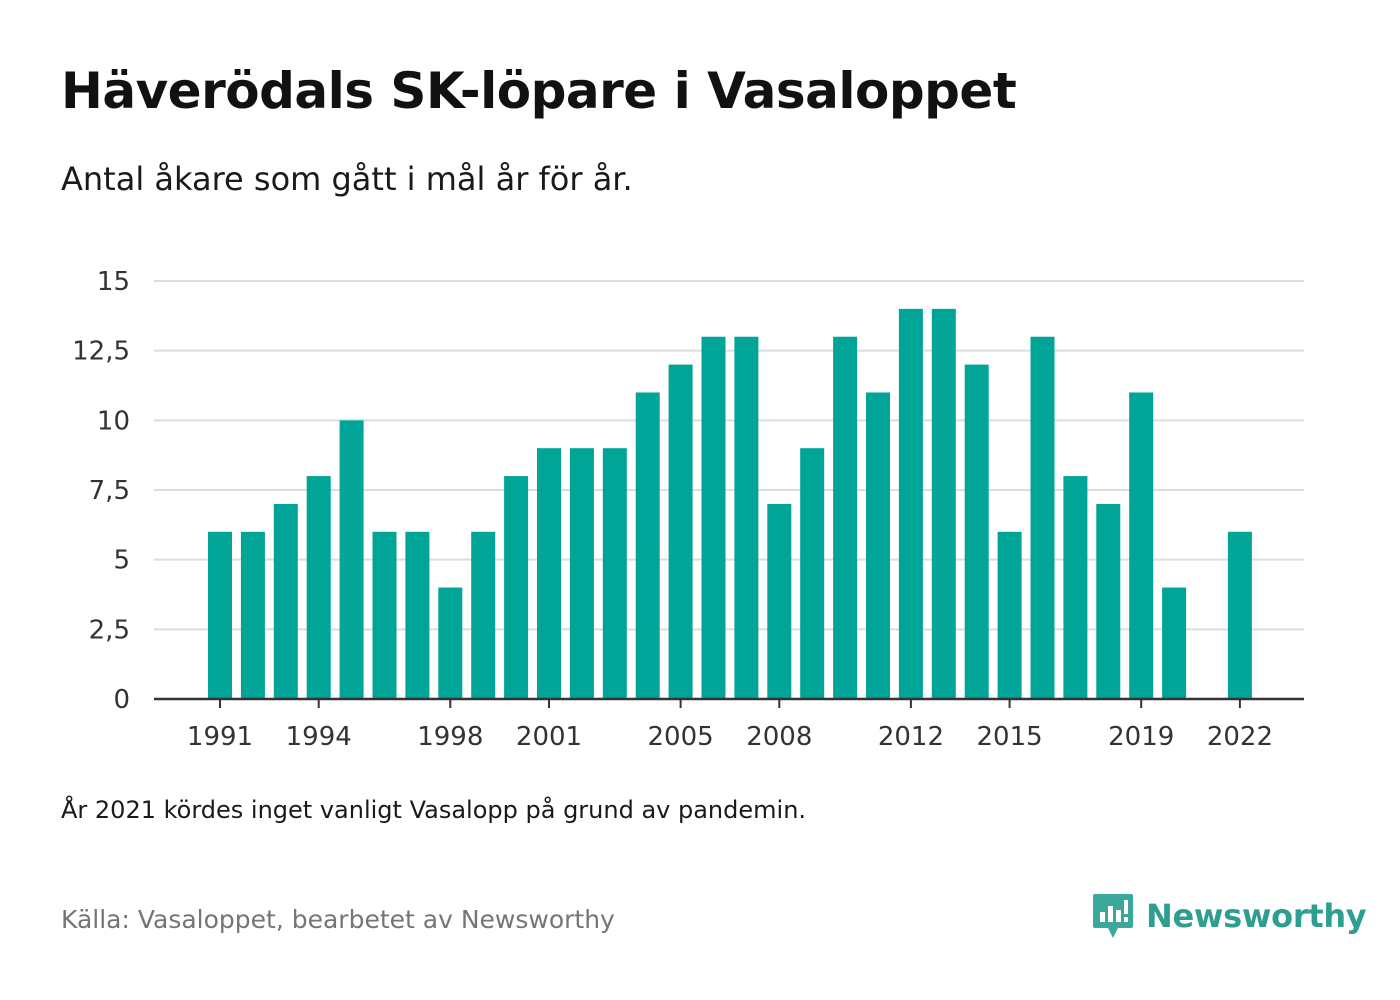  Describe the element at coordinates (1010, 737) in the screenshot. I see `x-tick-label: 2015` at that location.